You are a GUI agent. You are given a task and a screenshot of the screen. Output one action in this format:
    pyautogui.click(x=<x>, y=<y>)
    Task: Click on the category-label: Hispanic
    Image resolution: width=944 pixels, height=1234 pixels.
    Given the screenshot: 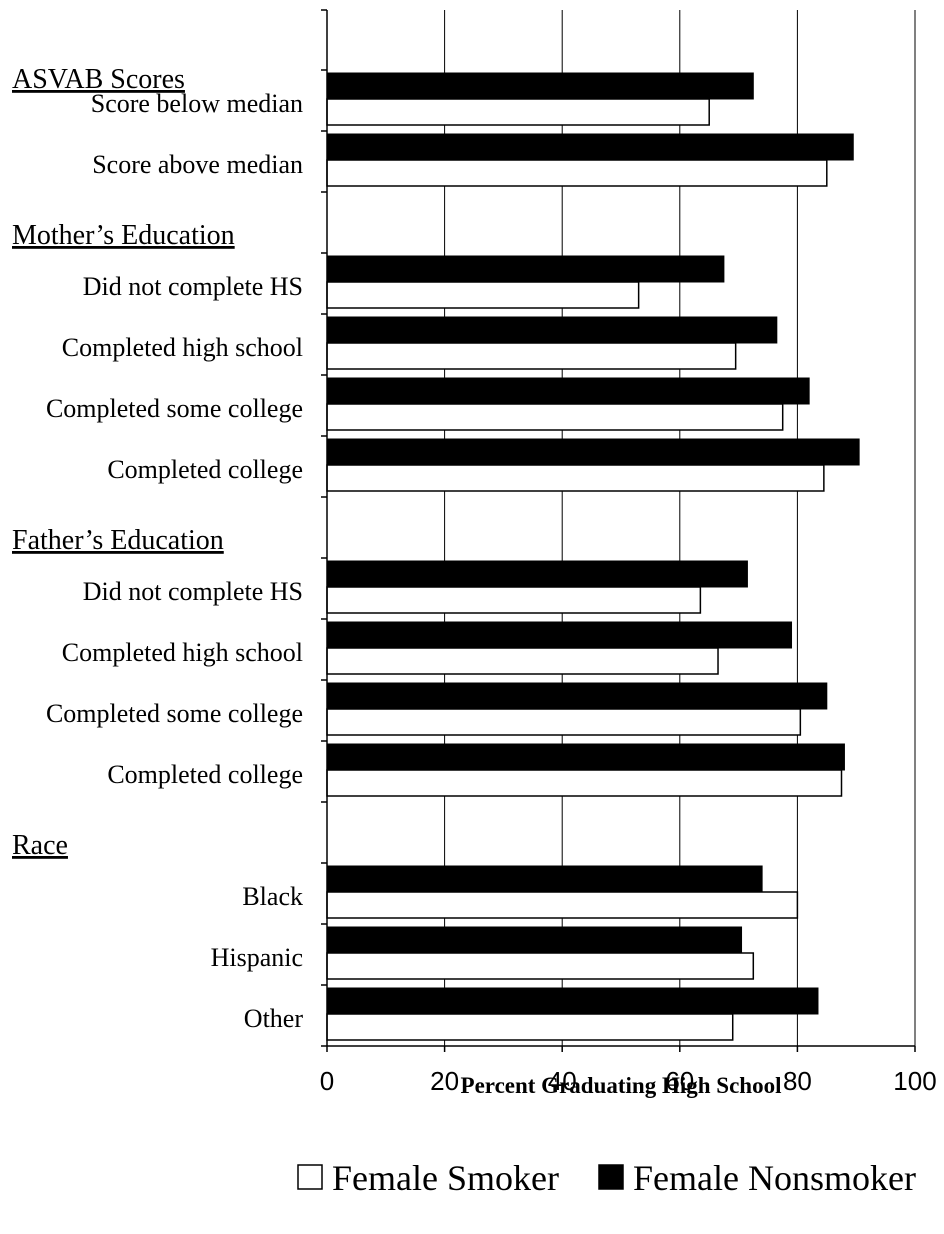 What is the action you would take?
    pyautogui.click(x=257, y=957)
    